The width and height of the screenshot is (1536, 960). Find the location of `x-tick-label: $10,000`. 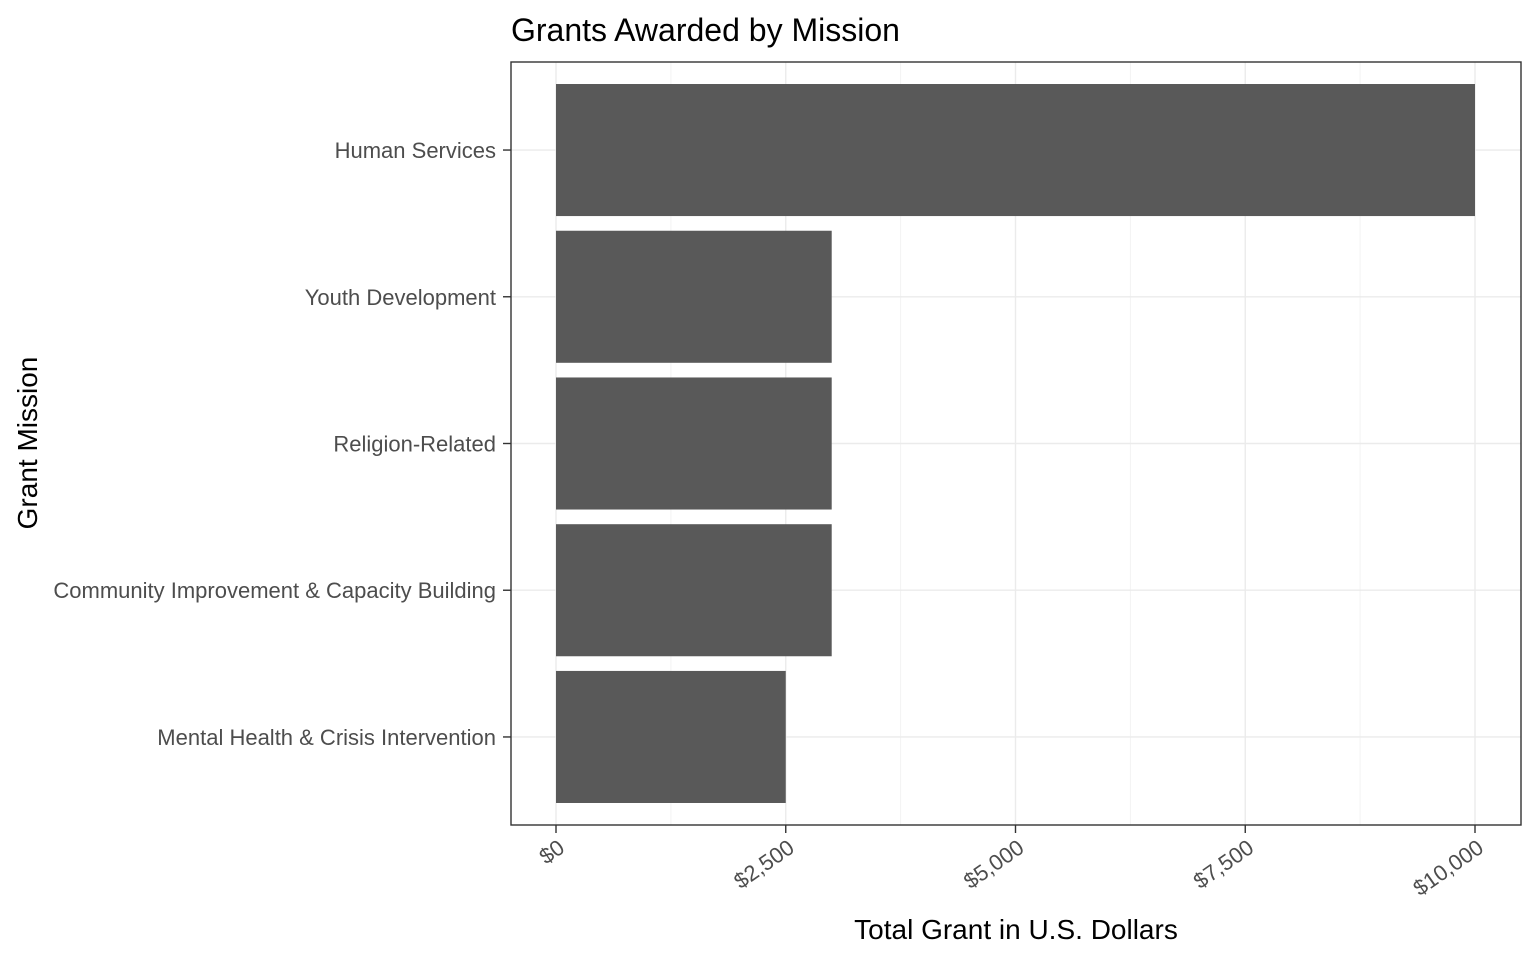

x-tick-label: $10,000 is located at coordinates (1447, 868).